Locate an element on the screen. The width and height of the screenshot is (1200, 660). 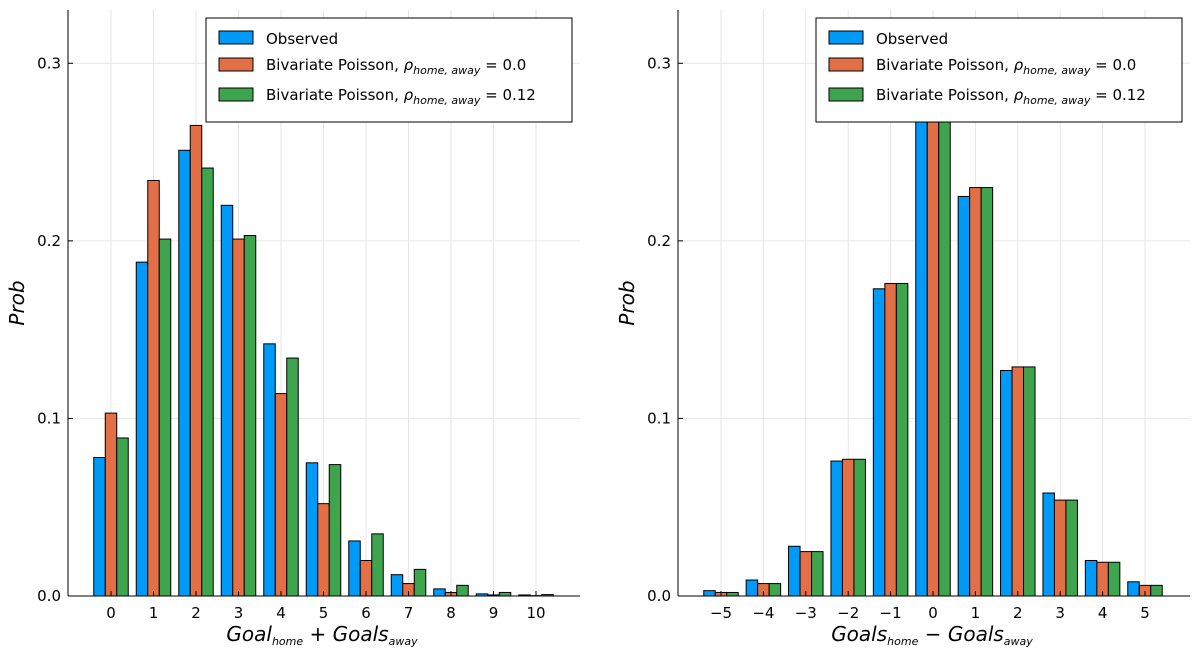
x-tick-label: −2 is located at coordinates (848, 613).